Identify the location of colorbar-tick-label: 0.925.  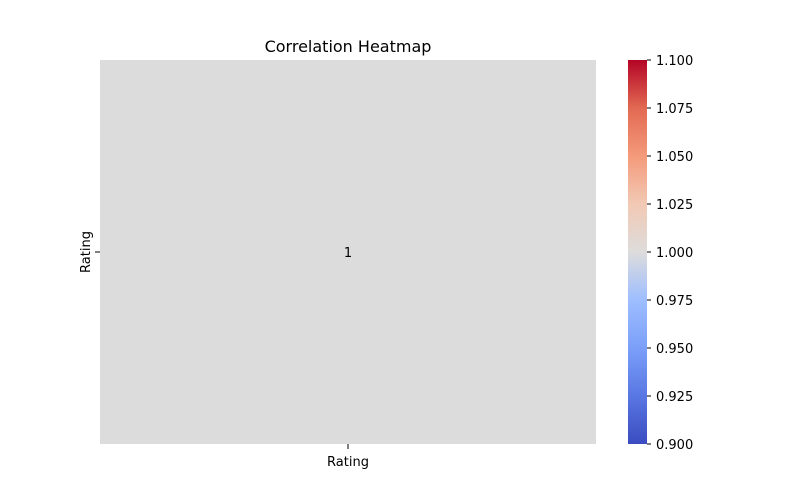
(674, 397).